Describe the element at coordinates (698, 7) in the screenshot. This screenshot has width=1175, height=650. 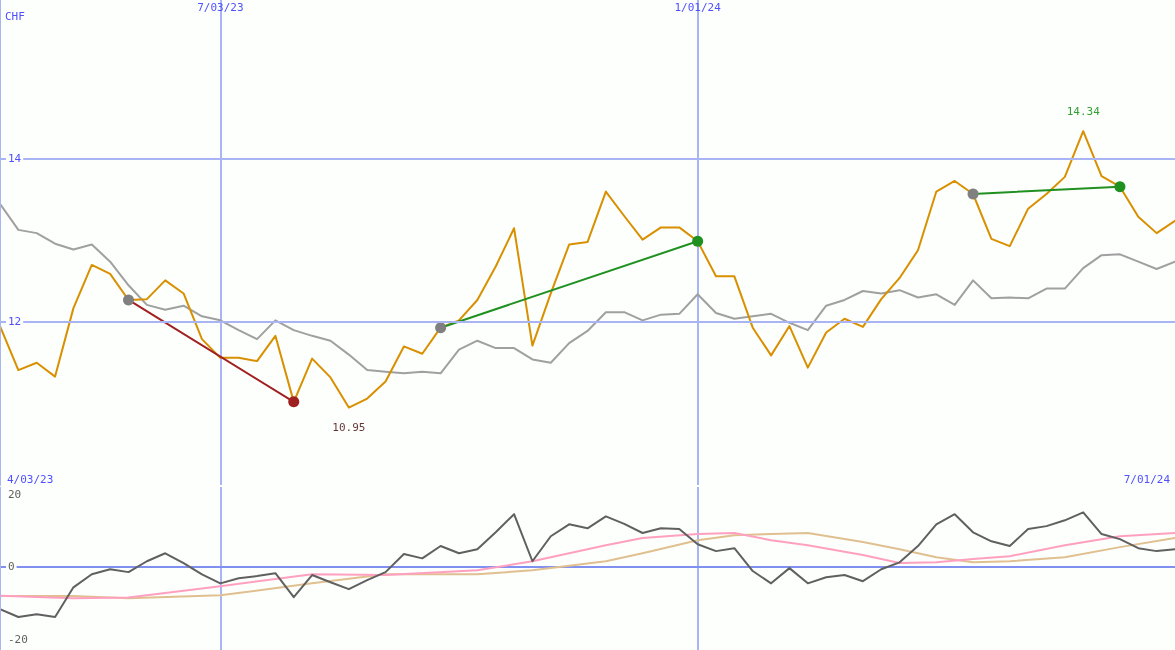
I see `x-tick-label: 1/01/24` at that location.